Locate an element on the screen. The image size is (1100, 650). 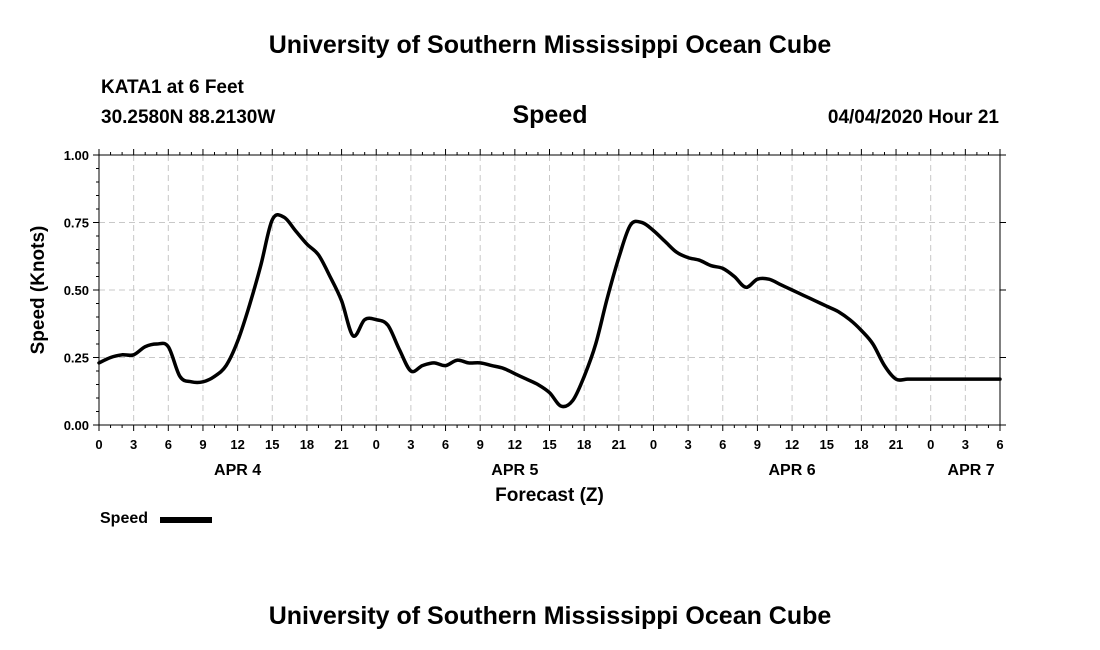
timestamp-label: 04/04/2020 Hour 21 is located at coordinates (913, 117).